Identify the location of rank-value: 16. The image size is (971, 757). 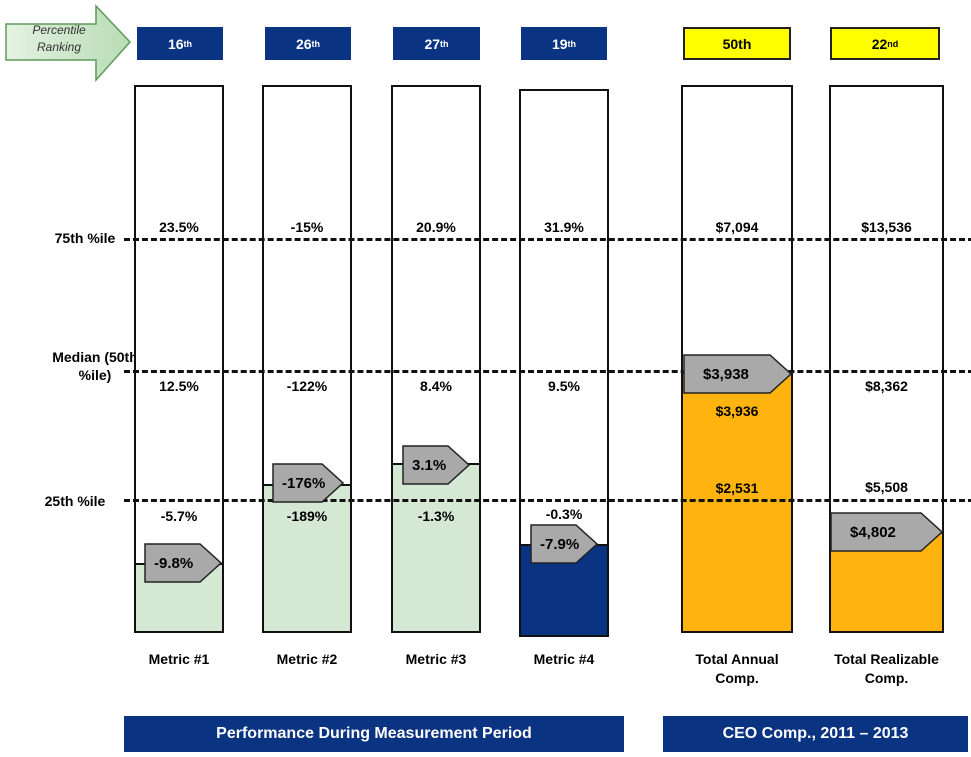
(175, 43).